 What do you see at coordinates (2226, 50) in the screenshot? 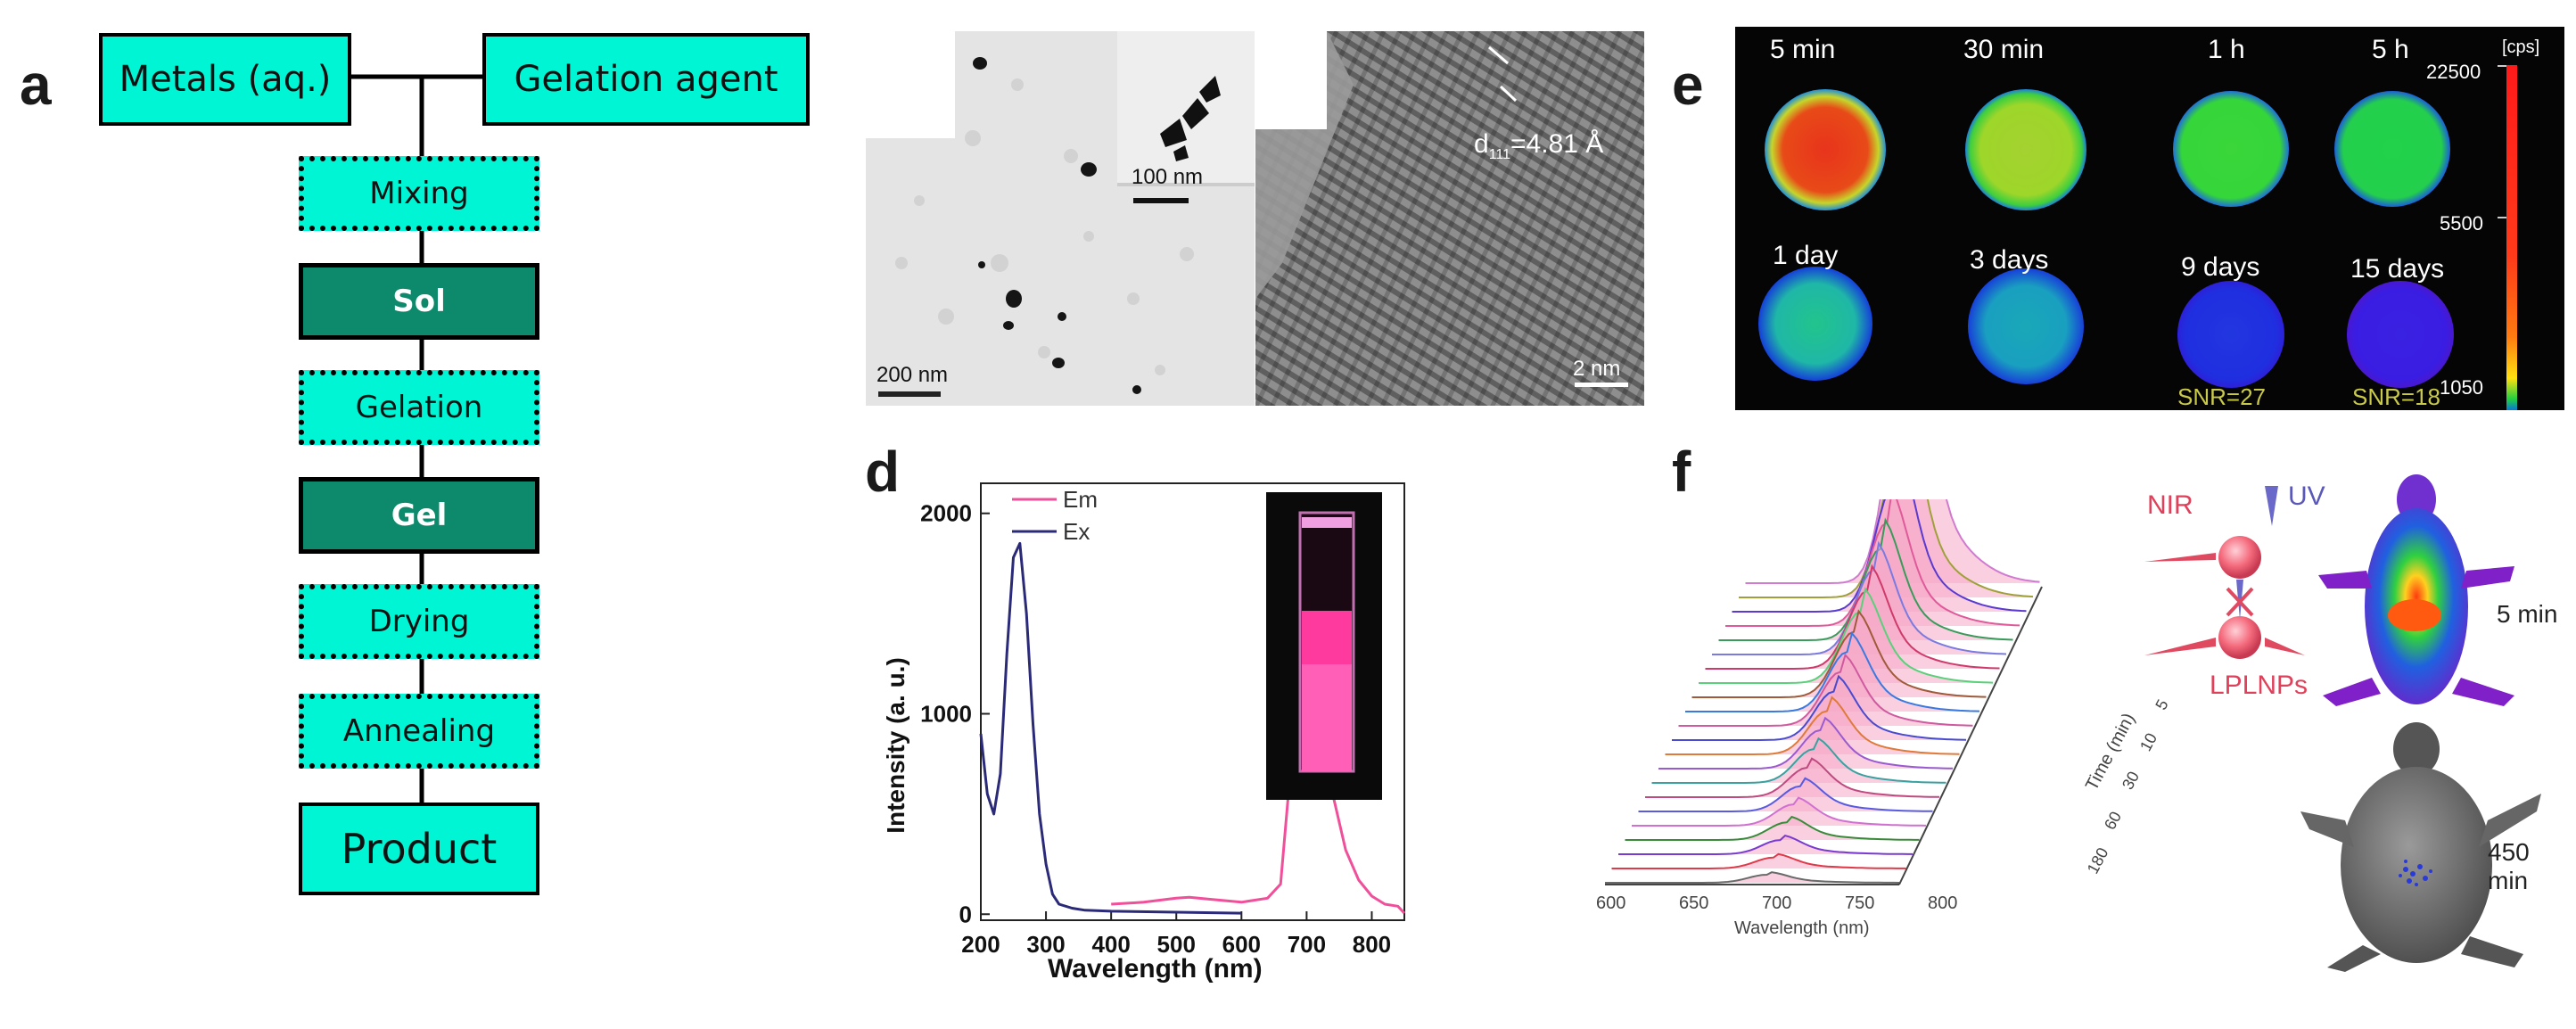
I see `time-label-1h: 1 h` at bounding box center [2226, 50].